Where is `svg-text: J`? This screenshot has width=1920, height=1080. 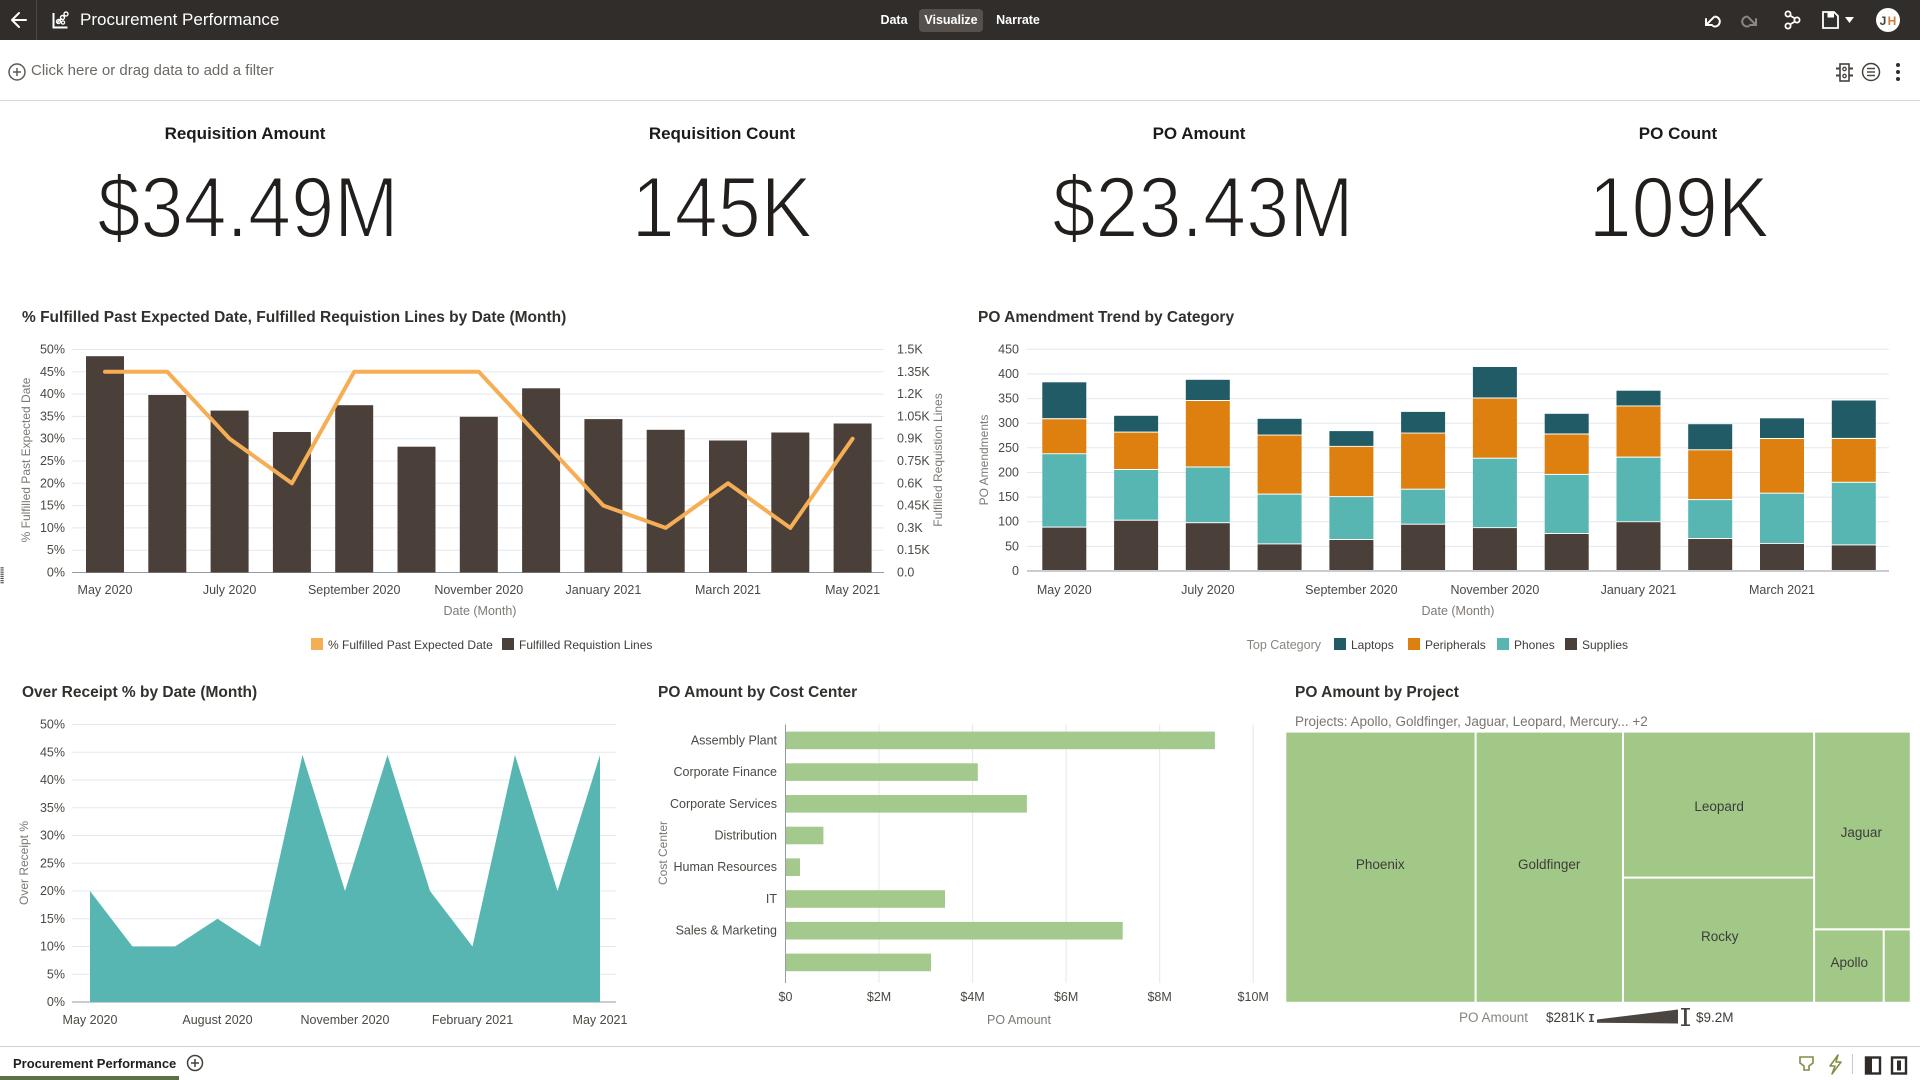 svg-text: J is located at coordinates (1883, 21).